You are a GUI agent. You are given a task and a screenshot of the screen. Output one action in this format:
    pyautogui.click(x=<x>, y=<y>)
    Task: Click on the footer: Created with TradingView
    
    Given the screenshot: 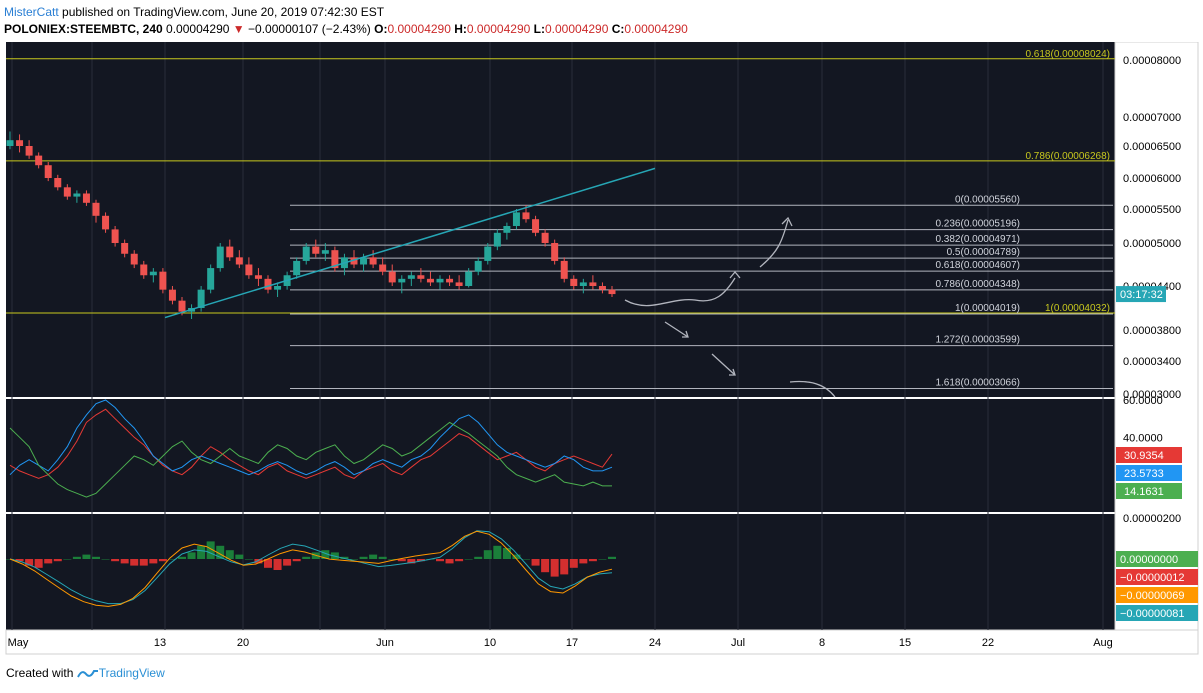 What is the action you would take?
    pyautogui.click(x=85, y=676)
    